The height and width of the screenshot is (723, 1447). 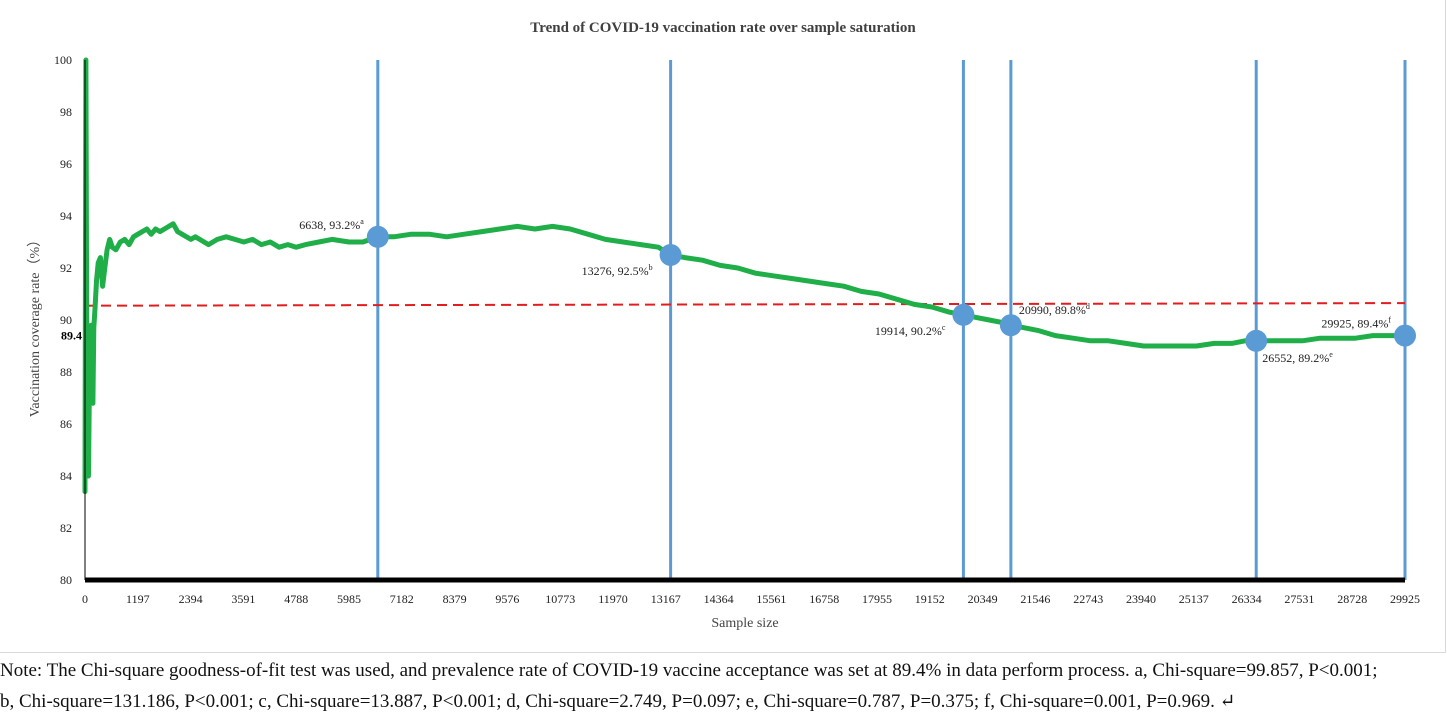 I want to click on y-tick-label: 96, so click(x=66, y=164).